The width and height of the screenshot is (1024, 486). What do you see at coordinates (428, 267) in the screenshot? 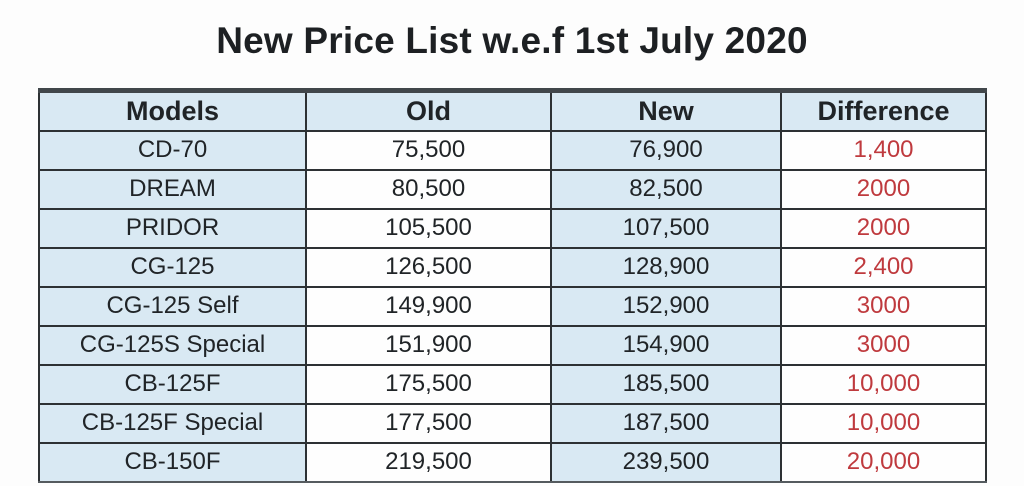
I see `old-price-cell: 126,500` at bounding box center [428, 267].